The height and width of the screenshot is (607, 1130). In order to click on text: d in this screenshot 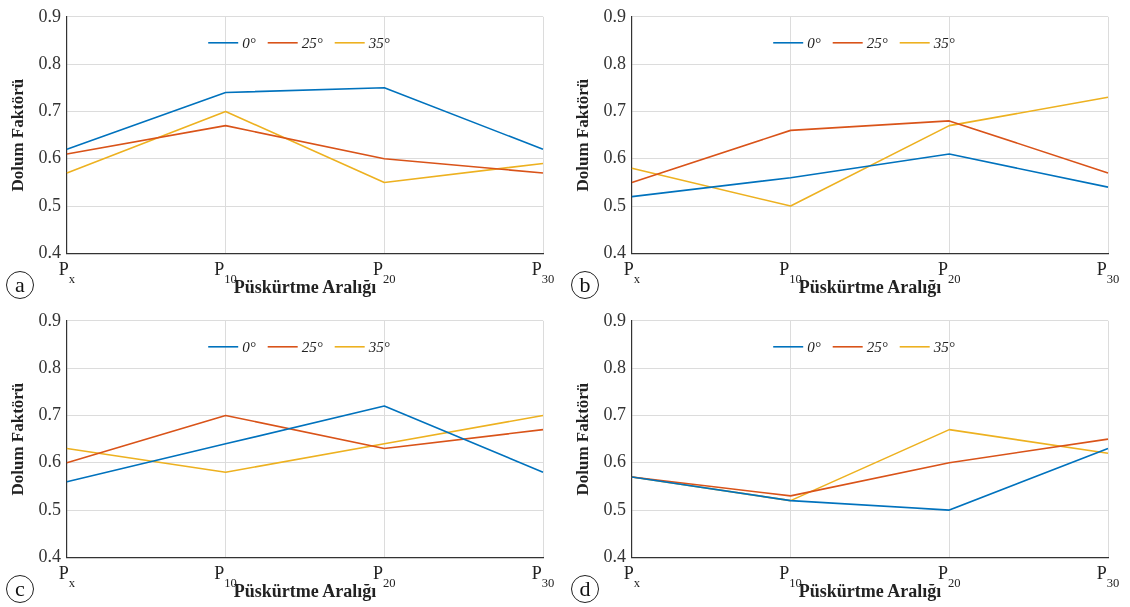, I will do `click(585, 589)`.